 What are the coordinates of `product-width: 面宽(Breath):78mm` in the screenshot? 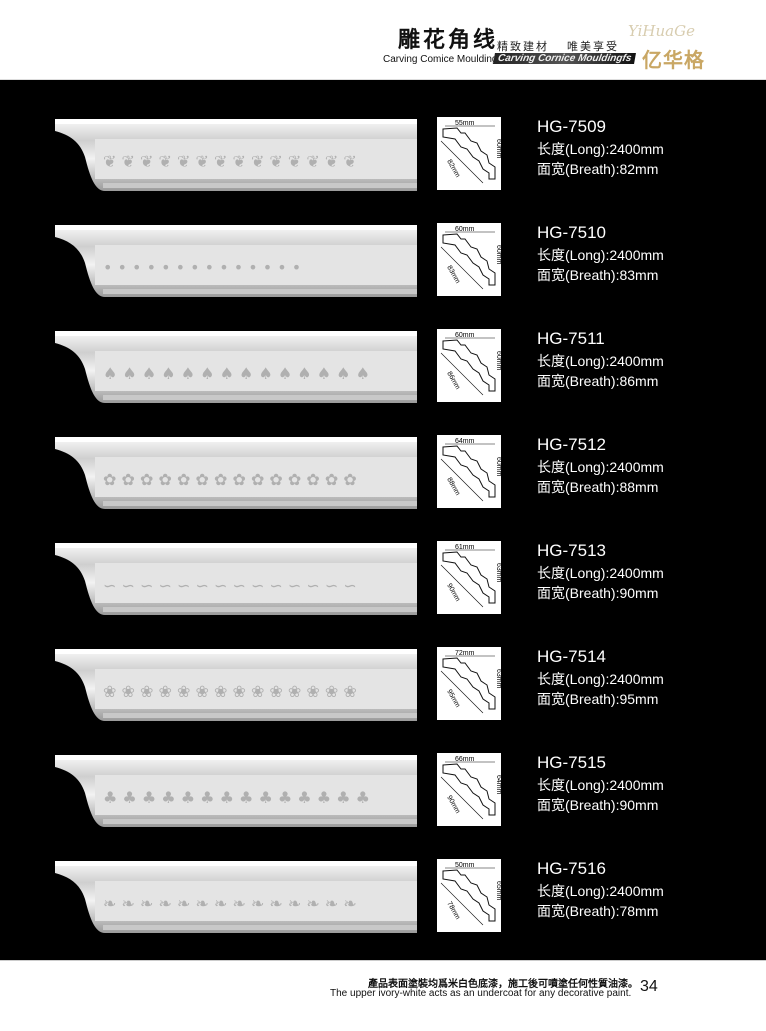 It's located at (598, 911).